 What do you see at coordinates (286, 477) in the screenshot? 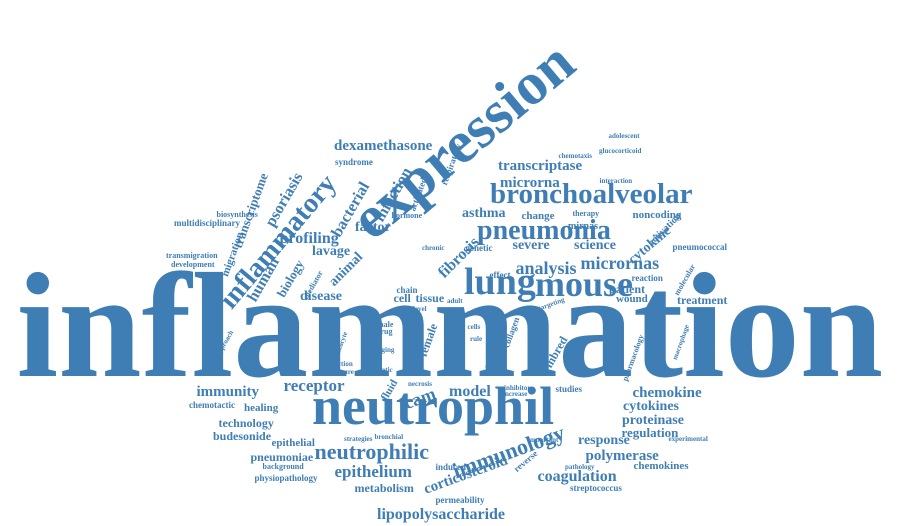
I see `word-physiopathology: physiopathology` at bounding box center [286, 477].